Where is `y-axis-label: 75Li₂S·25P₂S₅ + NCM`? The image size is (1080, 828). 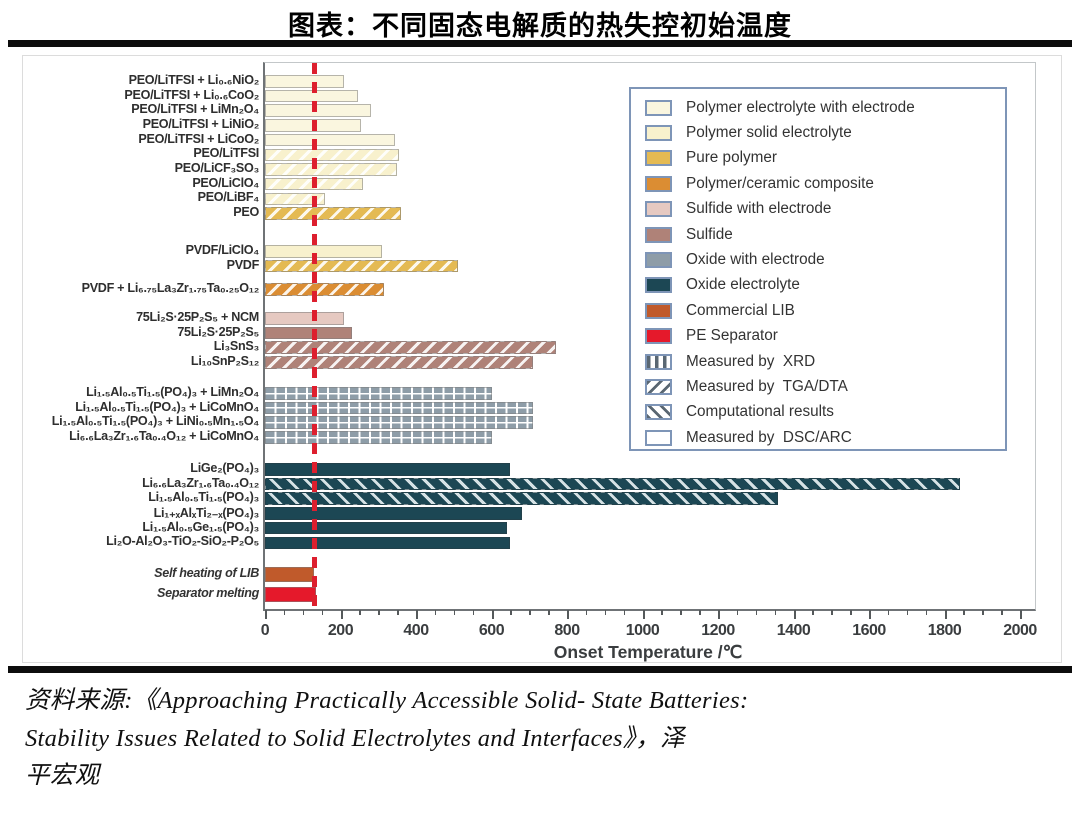 y-axis-label: 75Li₂S·25P₂S₅ + NCM is located at coordinates (197, 316).